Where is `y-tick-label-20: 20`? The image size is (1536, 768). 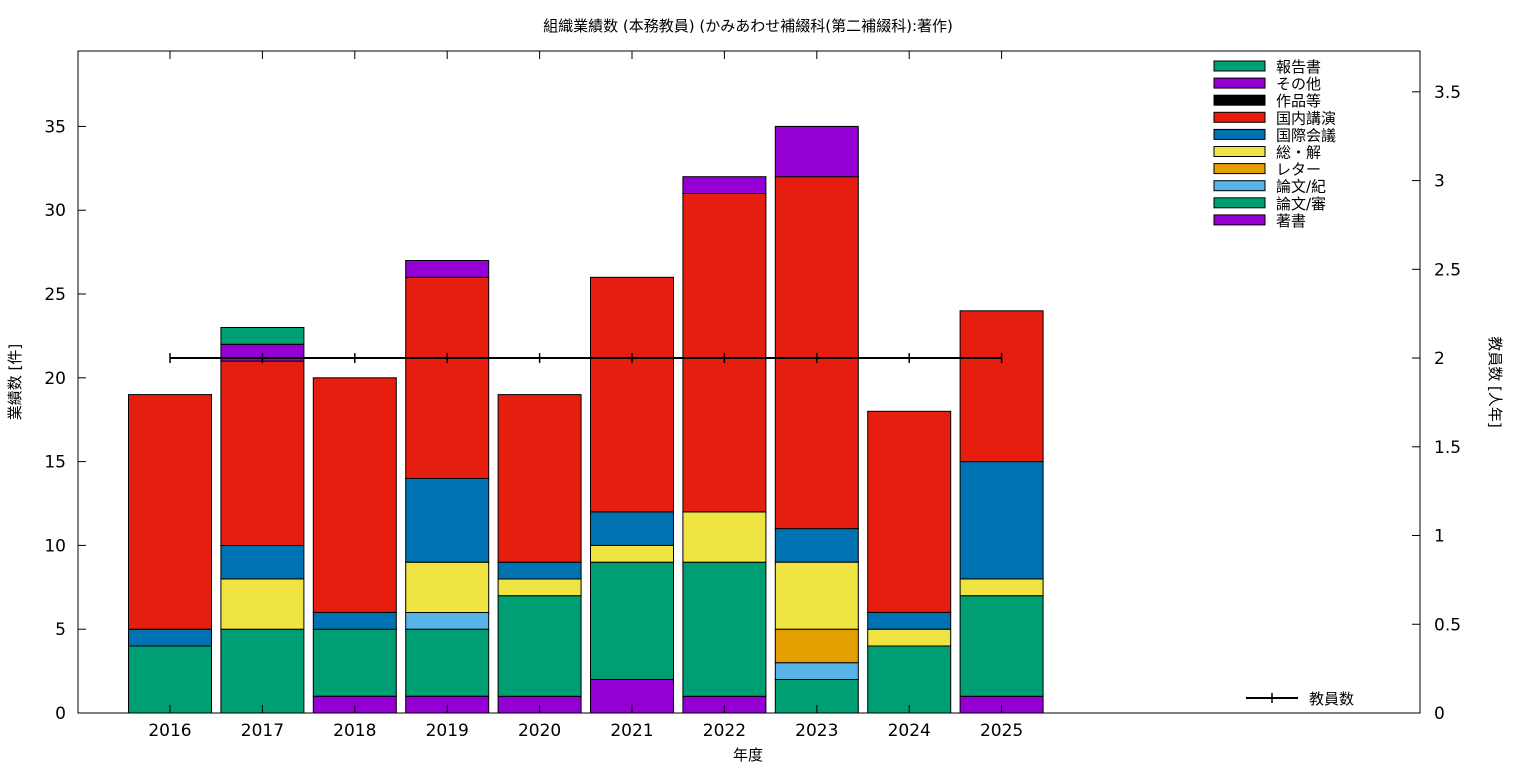 y-tick-label-20: 20 is located at coordinates (55, 379).